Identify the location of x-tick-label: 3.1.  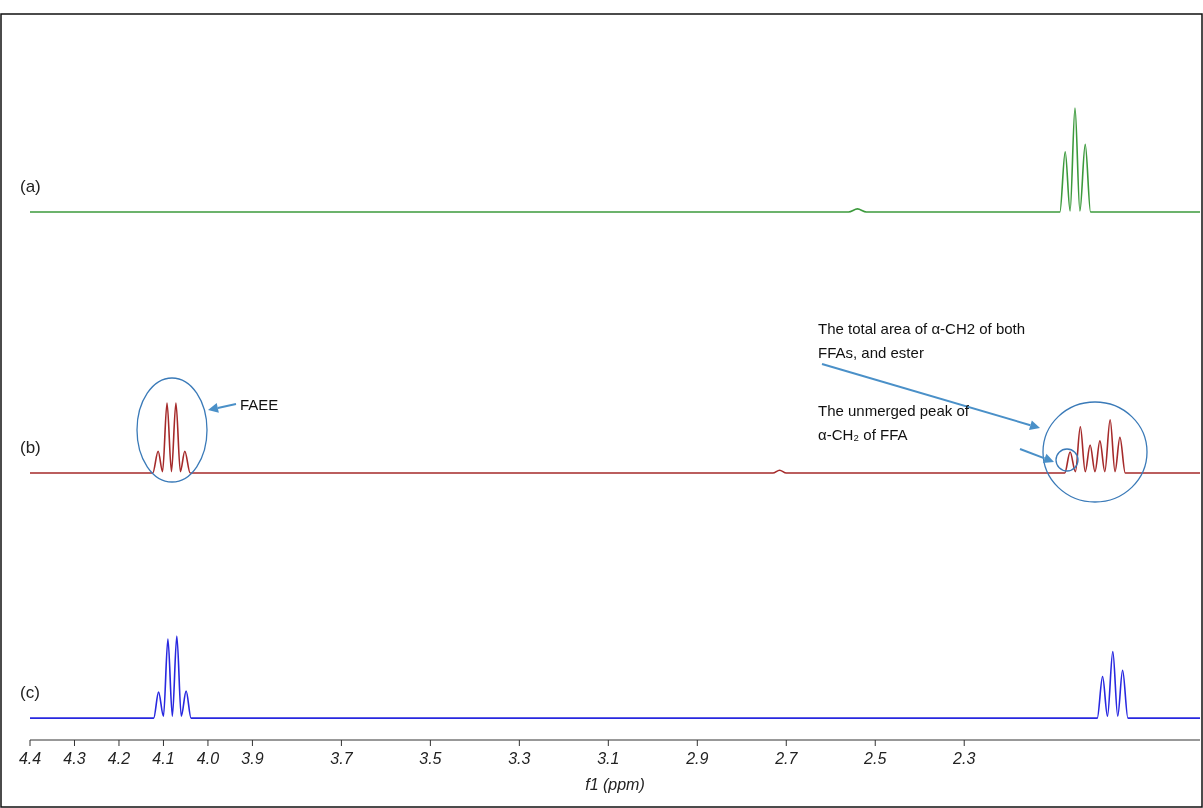
(608, 758).